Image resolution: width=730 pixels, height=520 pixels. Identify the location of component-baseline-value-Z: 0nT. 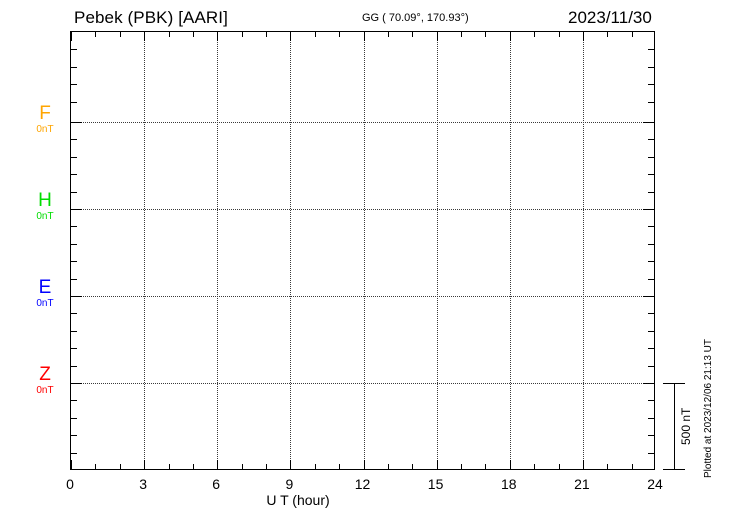
(45, 390).